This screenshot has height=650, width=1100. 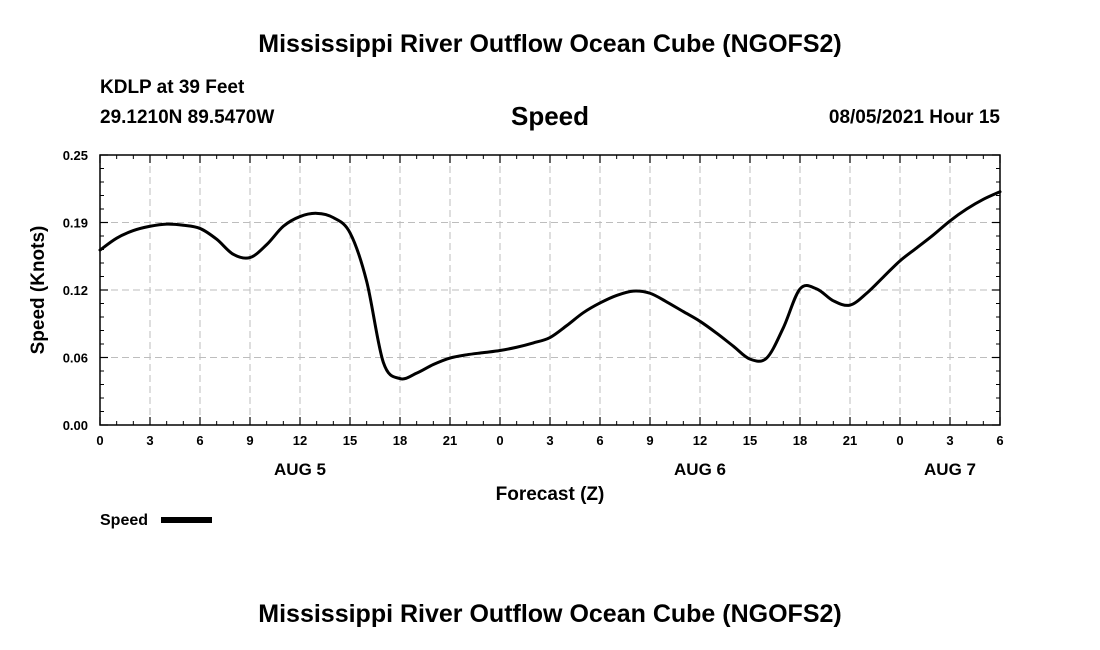 I want to click on date-label: AUG 5, so click(x=300, y=469).